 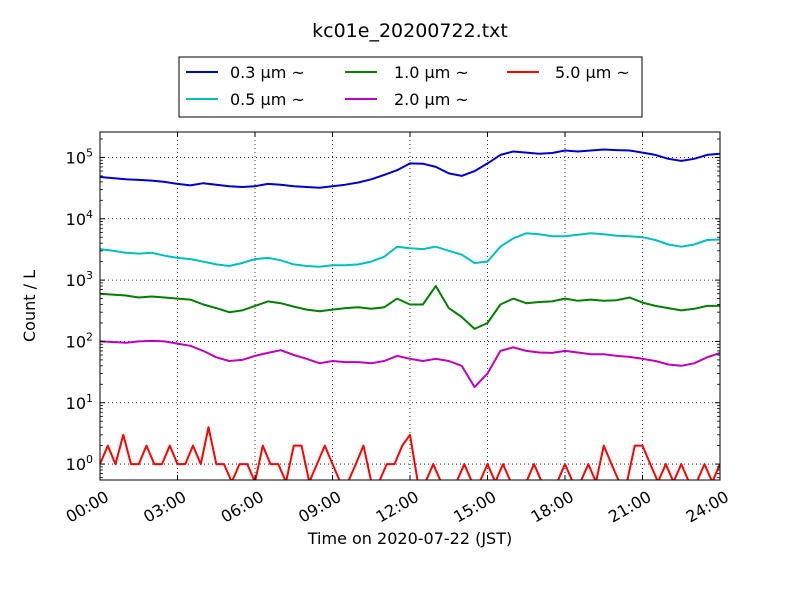 What do you see at coordinates (410, 31) in the screenshot?
I see `chart-title: kc01e_20200722.txt` at bounding box center [410, 31].